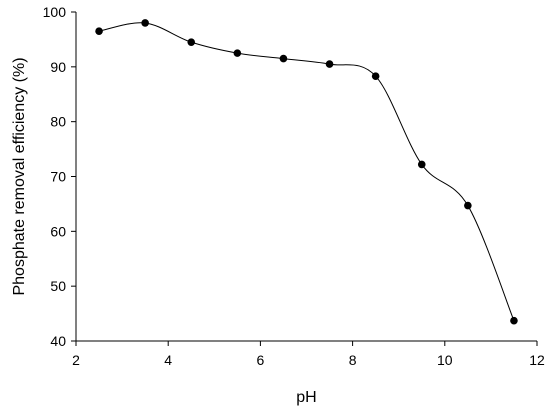 This screenshot has width=550, height=410. Describe the element at coordinates (58, 341) in the screenshot. I see `y-tick-label: 40` at that location.